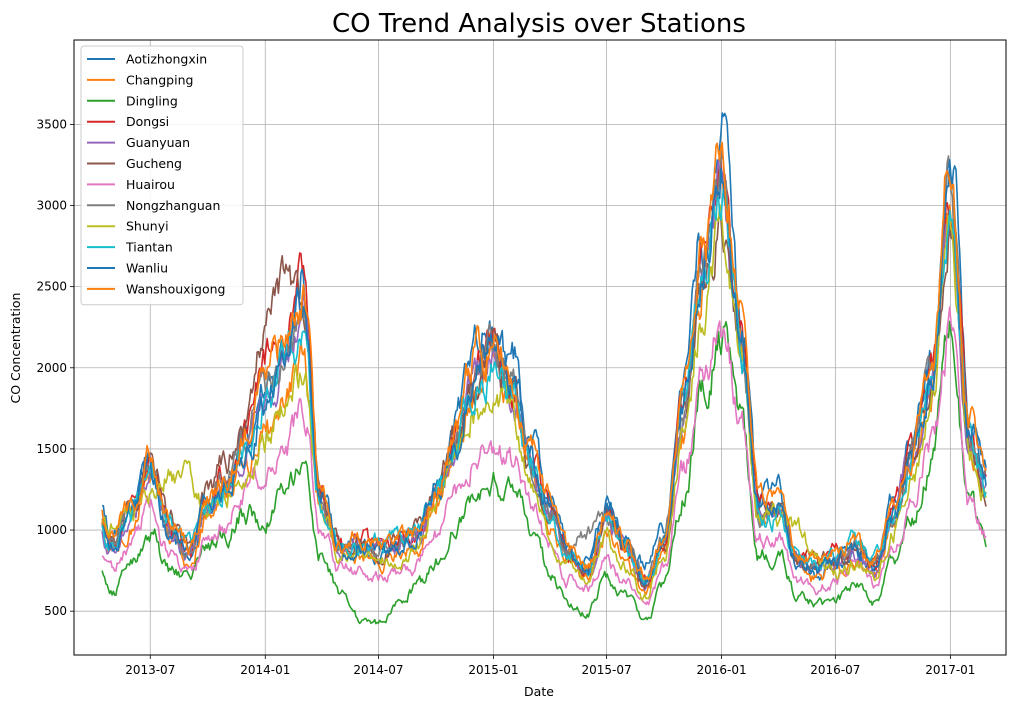 The image size is (1014, 709). Describe the element at coordinates (539, 691) in the screenshot. I see `x-axis-label: Date` at that location.